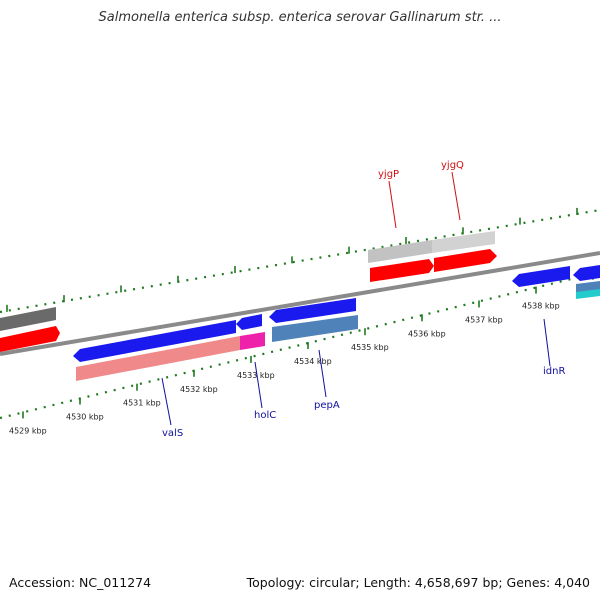 This screenshot has width=600, height=600. Describe the element at coordinates (256, 375) in the screenshot. I see `kbp-tick-label: 4533 kbp` at that location.